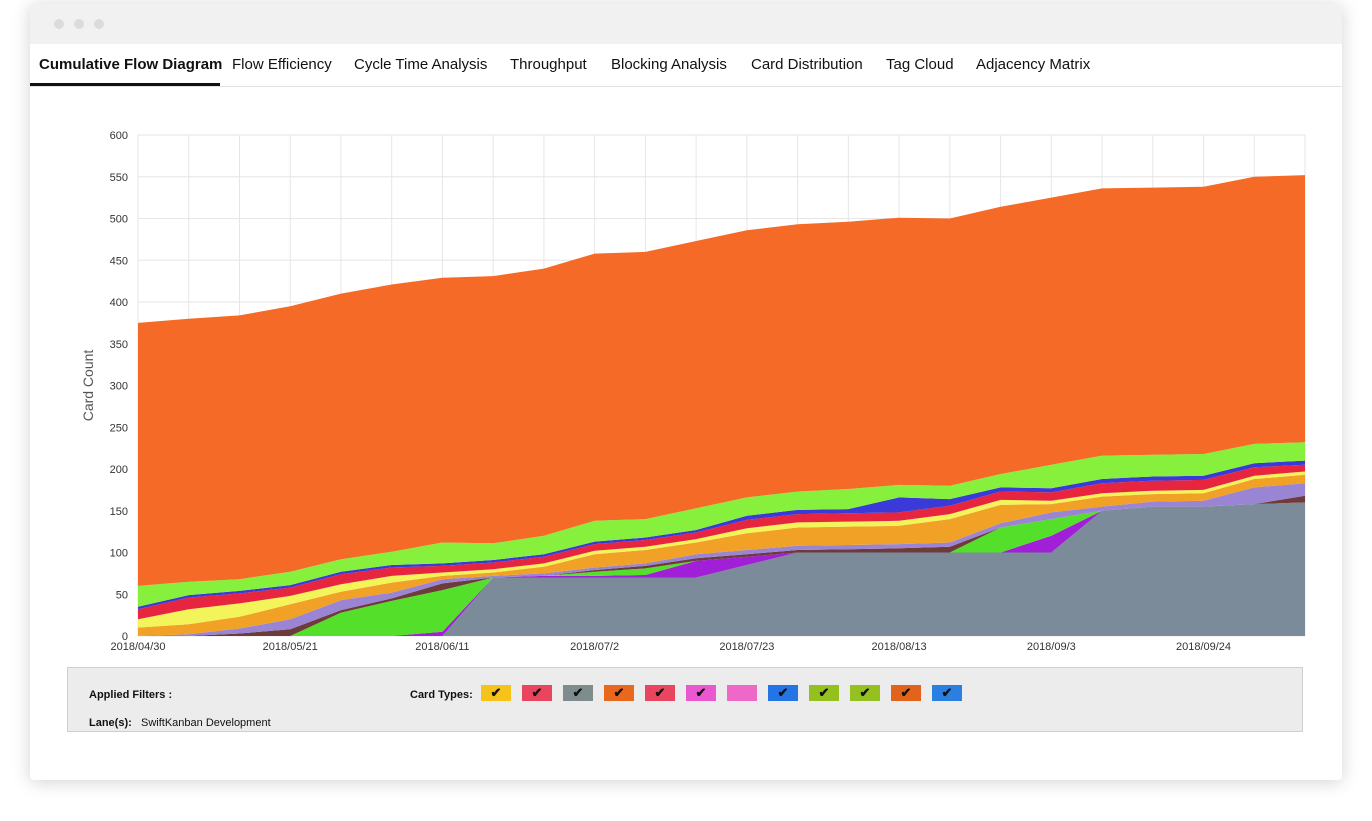 The width and height of the screenshot is (1372, 821). What do you see at coordinates (79, 24) in the screenshot?
I see `window-minimize-dot` at bounding box center [79, 24].